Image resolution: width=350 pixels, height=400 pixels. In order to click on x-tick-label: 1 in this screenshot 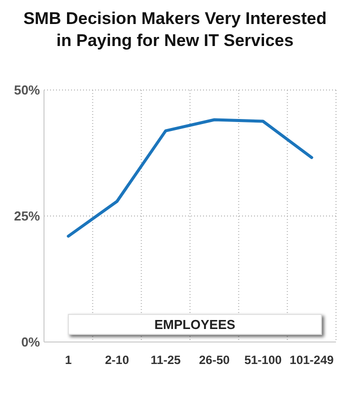, I will do `click(68, 360)`.